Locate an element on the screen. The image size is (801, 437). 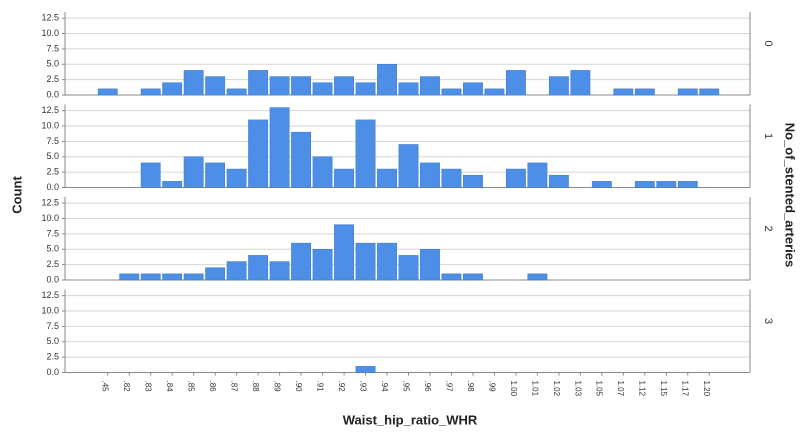
x-tick-label: 1.00 is located at coordinates (513, 389).